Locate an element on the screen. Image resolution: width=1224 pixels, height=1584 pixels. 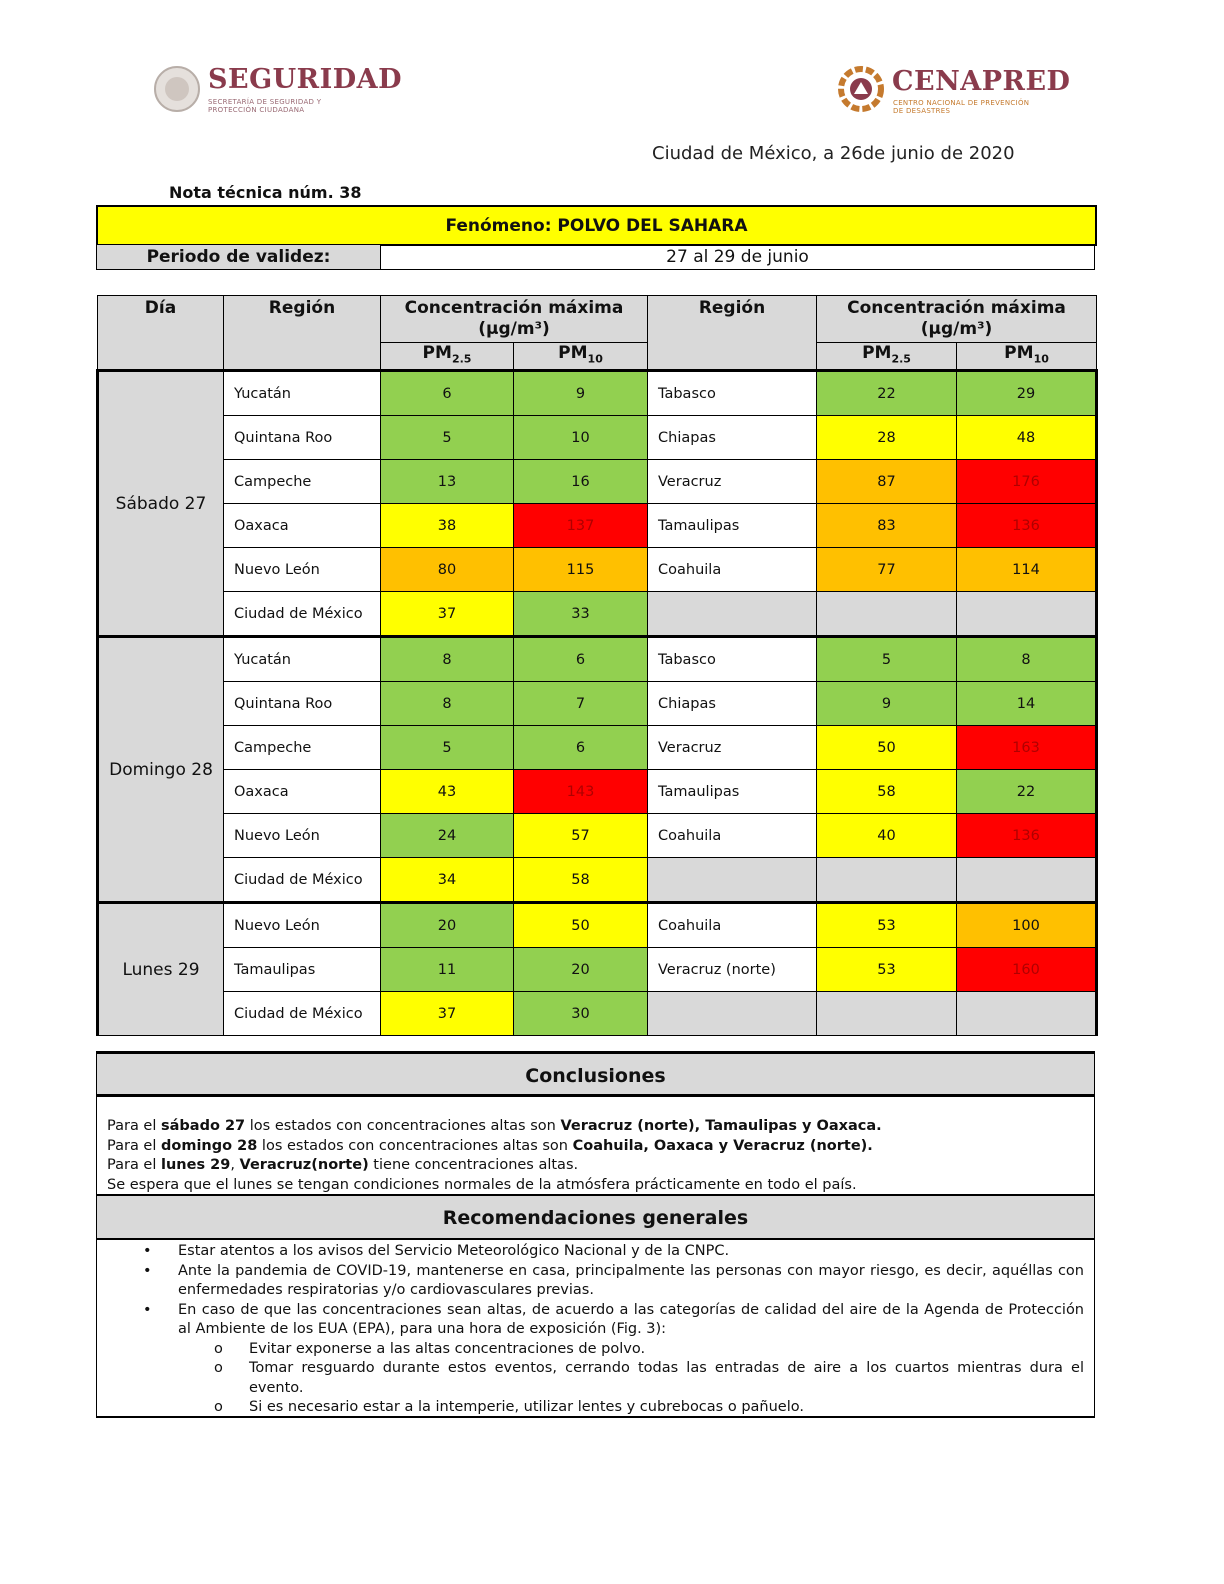
day-header: Día is located at coordinates (160, 333).